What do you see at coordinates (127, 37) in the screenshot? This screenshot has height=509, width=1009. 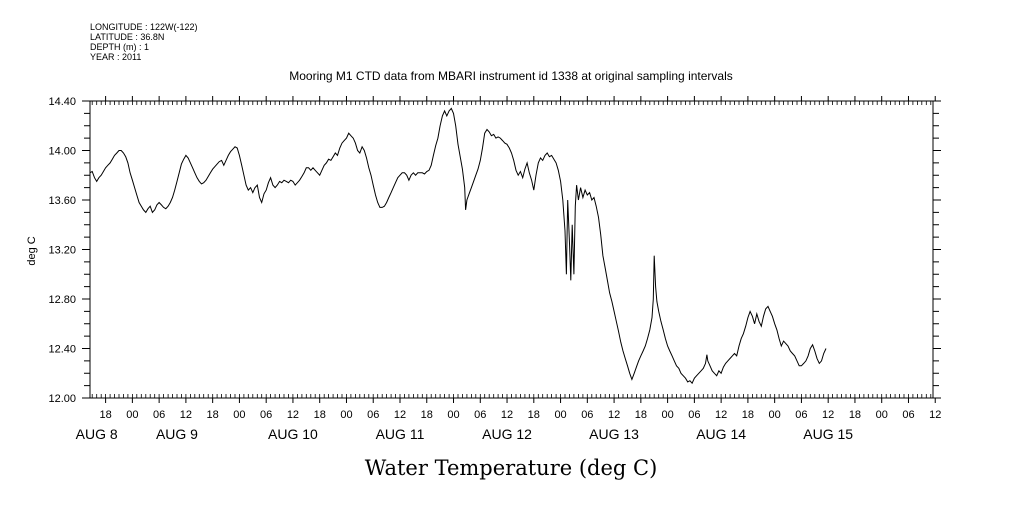 I see `header-info-line: LATITUDE : 36.8N` at bounding box center [127, 37].